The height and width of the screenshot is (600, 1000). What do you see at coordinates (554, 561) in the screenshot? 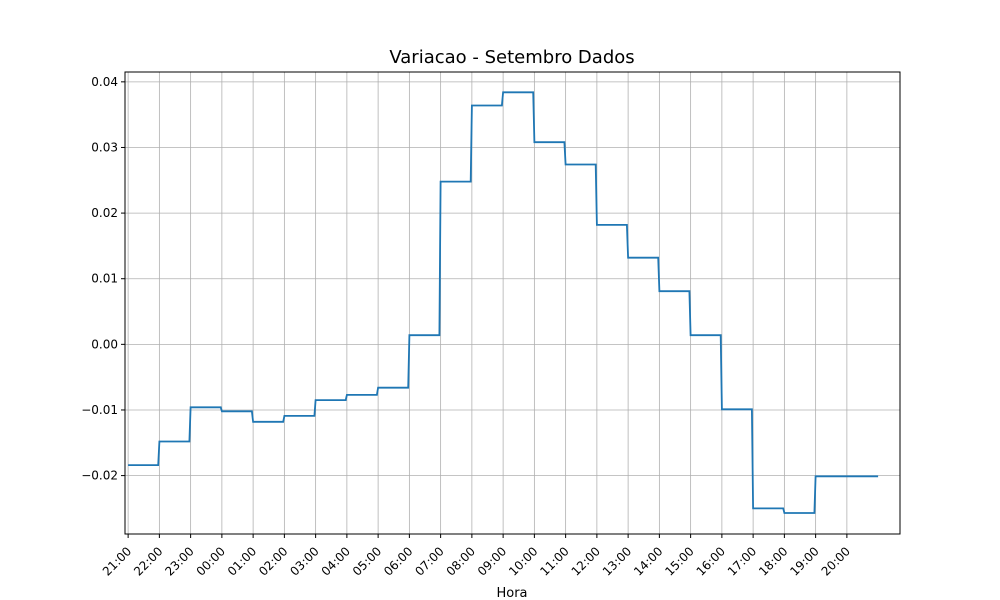
I see `x-tick-label: 11:00` at bounding box center [554, 561].